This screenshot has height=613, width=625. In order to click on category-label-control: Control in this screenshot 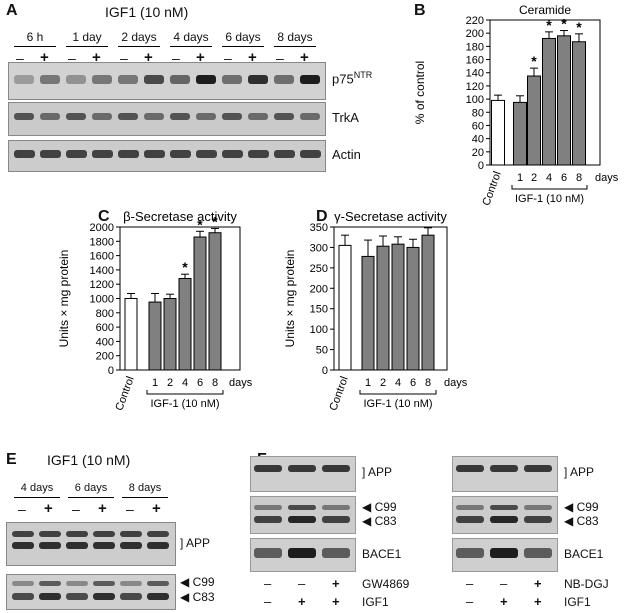, I will do `click(338, 393)`.